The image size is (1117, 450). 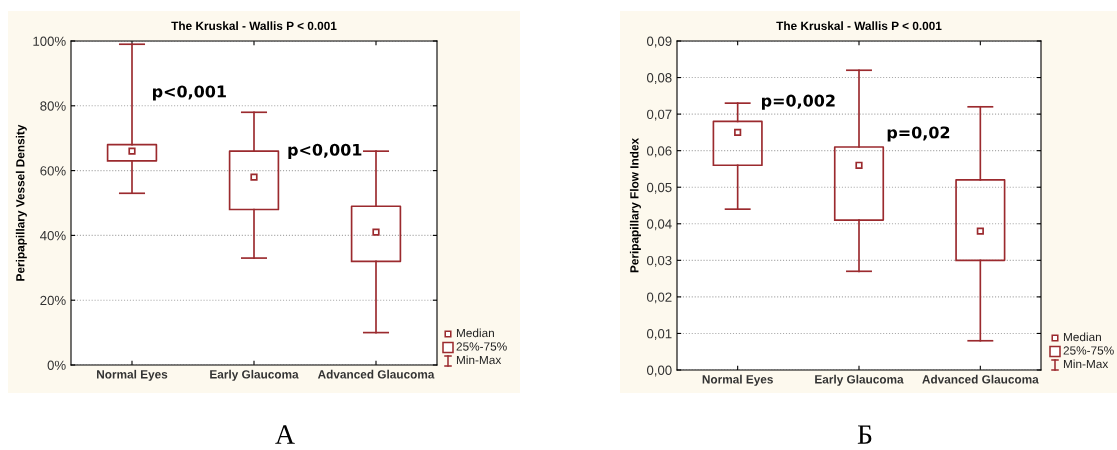 What do you see at coordinates (918, 134) in the screenshot?
I see `annotation: p=0,02` at bounding box center [918, 134].